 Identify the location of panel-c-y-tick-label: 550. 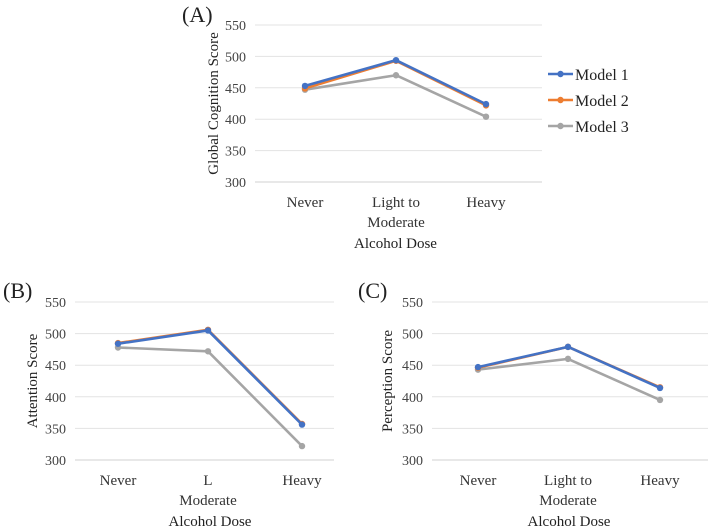
(412, 303).